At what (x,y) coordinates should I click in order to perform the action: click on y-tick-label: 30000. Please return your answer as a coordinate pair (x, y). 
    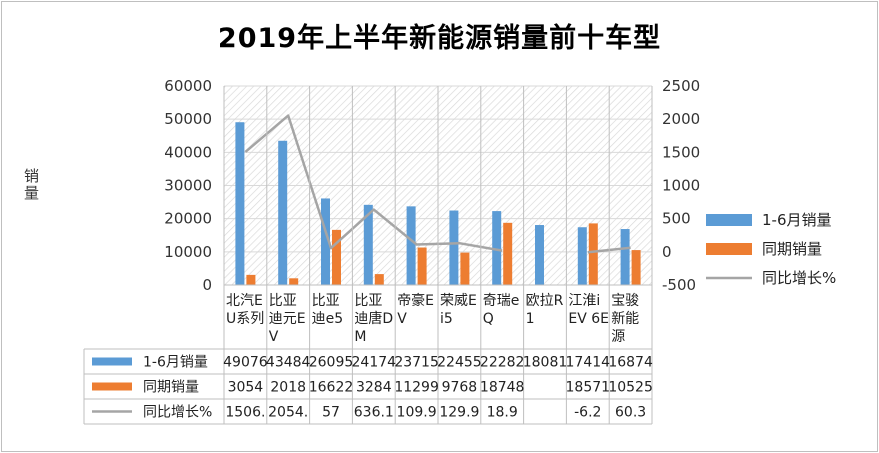
    Looking at the image, I should click on (188, 186).